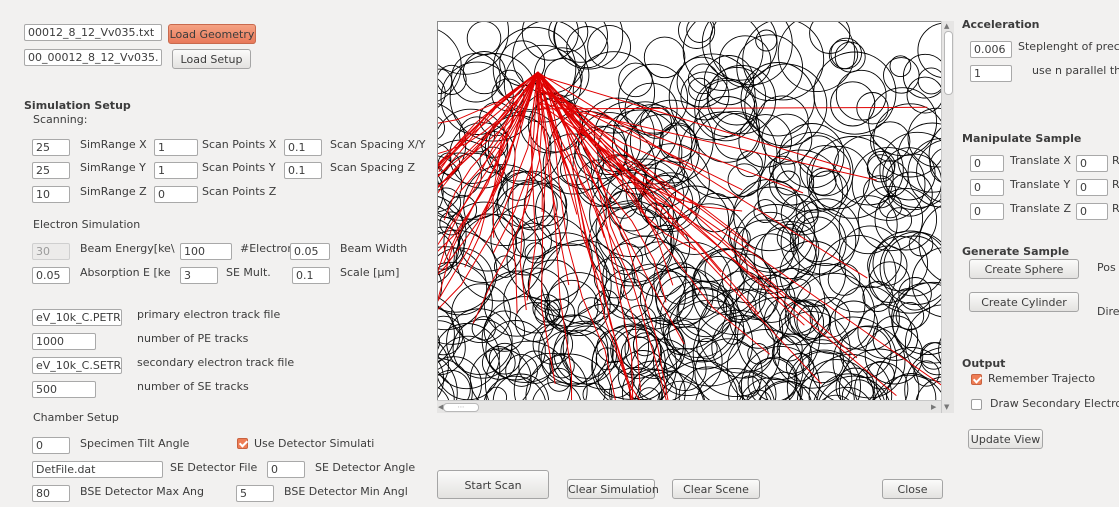 Image resolution: width=1119 pixels, height=507 pixels. Describe the element at coordinates (213, 468) in the screenshot. I see `se-detector-file-label: SE Detector File` at that location.